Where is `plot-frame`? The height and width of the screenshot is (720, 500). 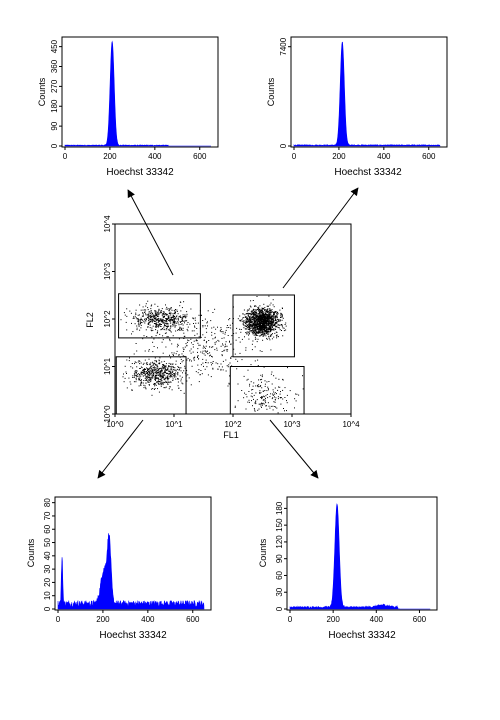
plot-frame is located at coordinates (140, 92).